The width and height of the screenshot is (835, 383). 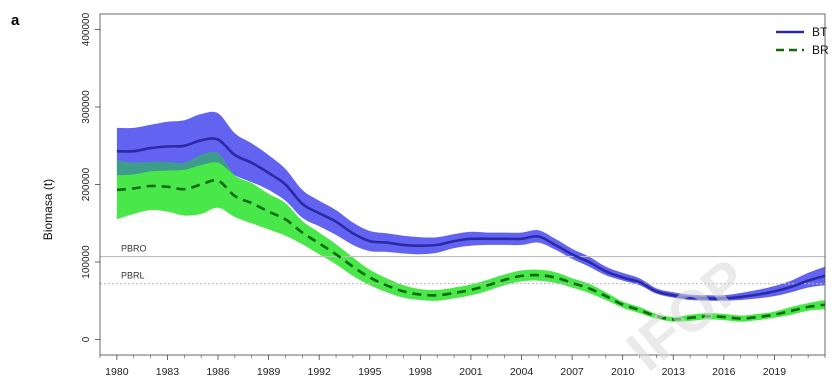 What do you see at coordinates (86, 262) in the screenshot?
I see `y-tick-label: 100000` at bounding box center [86, 262].